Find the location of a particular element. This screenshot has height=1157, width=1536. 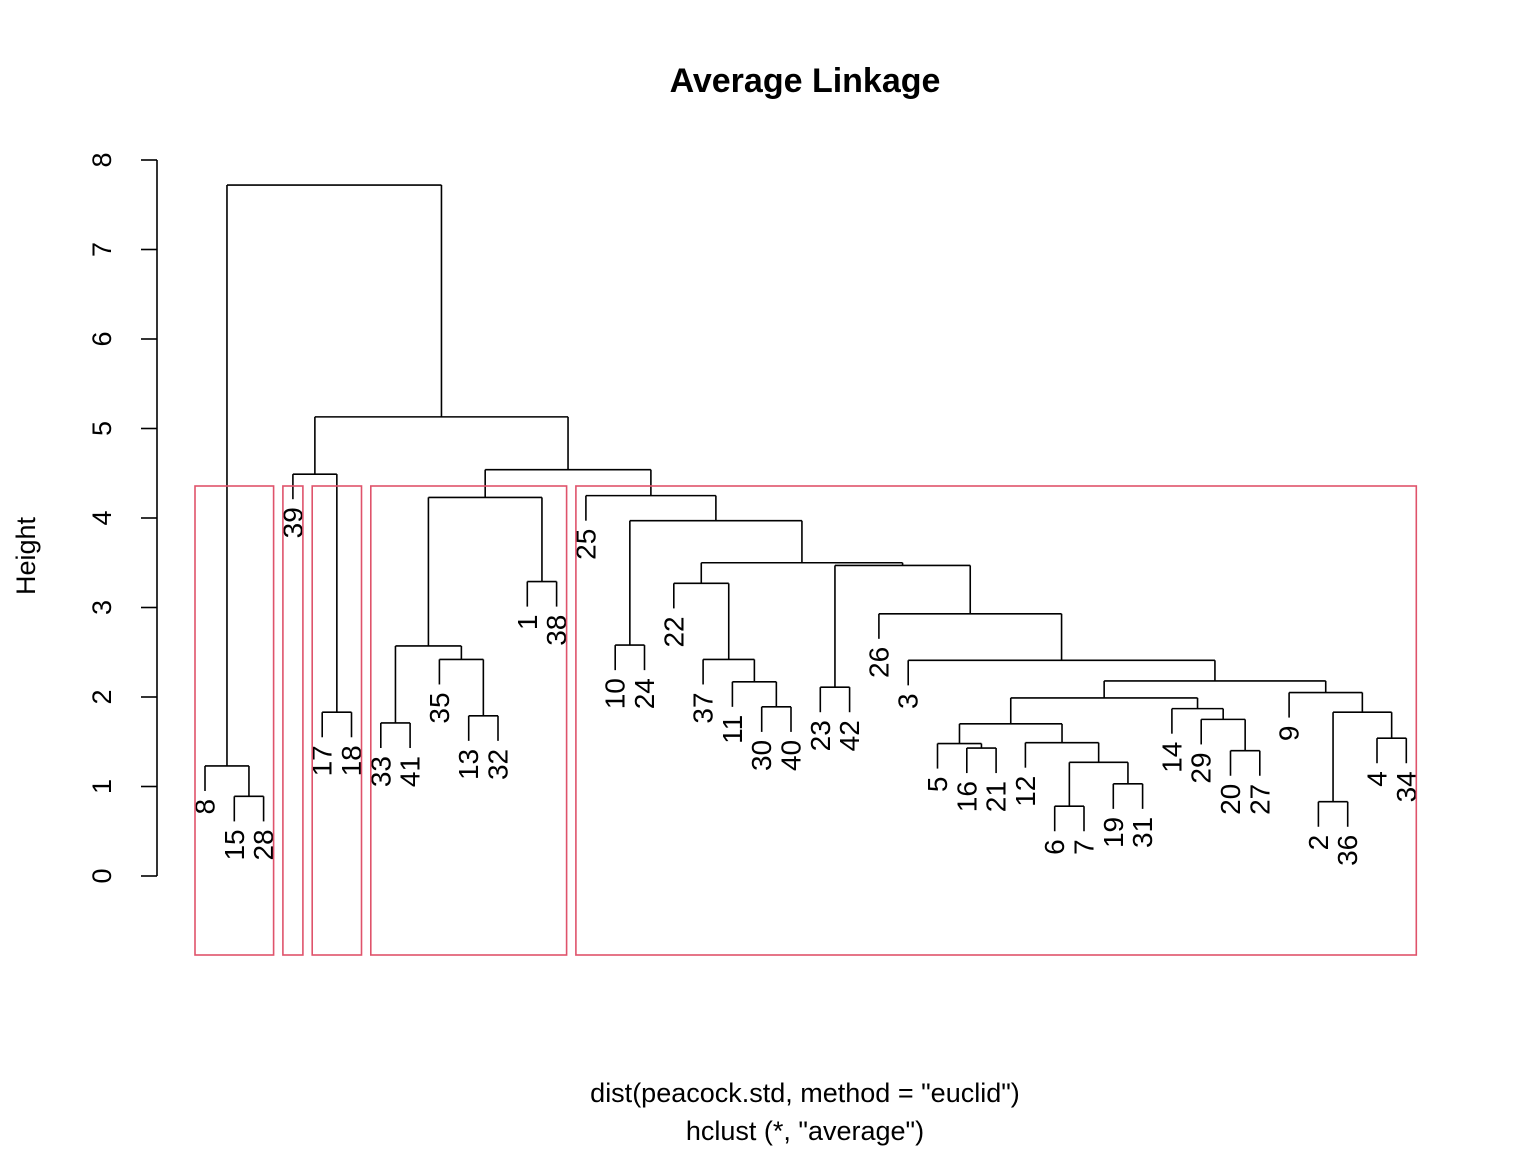

leaf-label: 9 is located at coordinates (1289, 734).